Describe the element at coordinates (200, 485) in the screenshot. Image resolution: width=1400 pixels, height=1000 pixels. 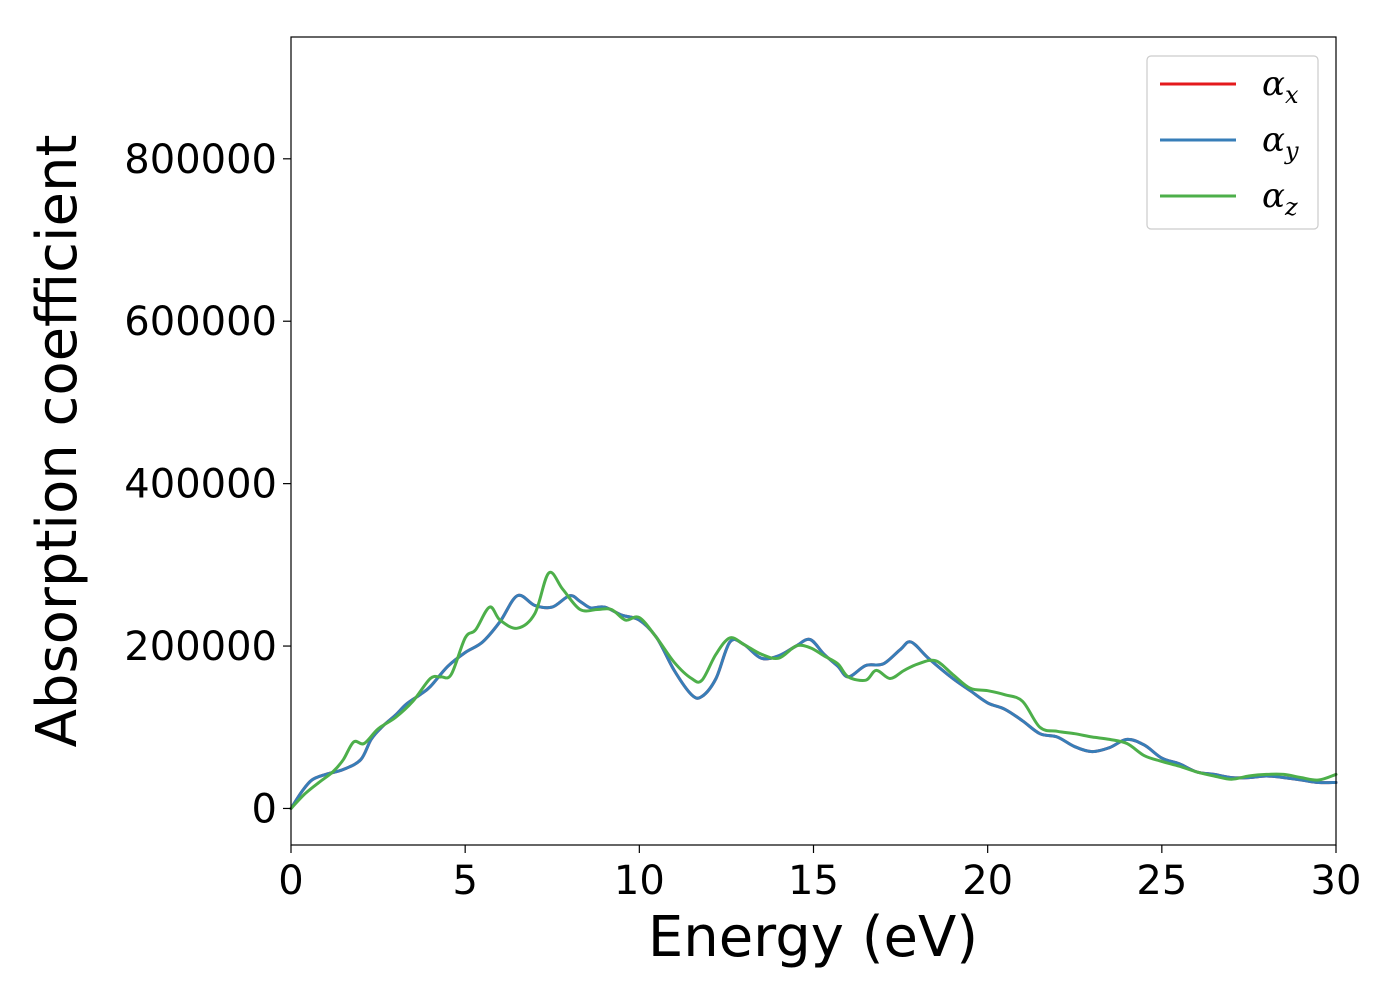
I see `y-tick-label: 400000` at that location.